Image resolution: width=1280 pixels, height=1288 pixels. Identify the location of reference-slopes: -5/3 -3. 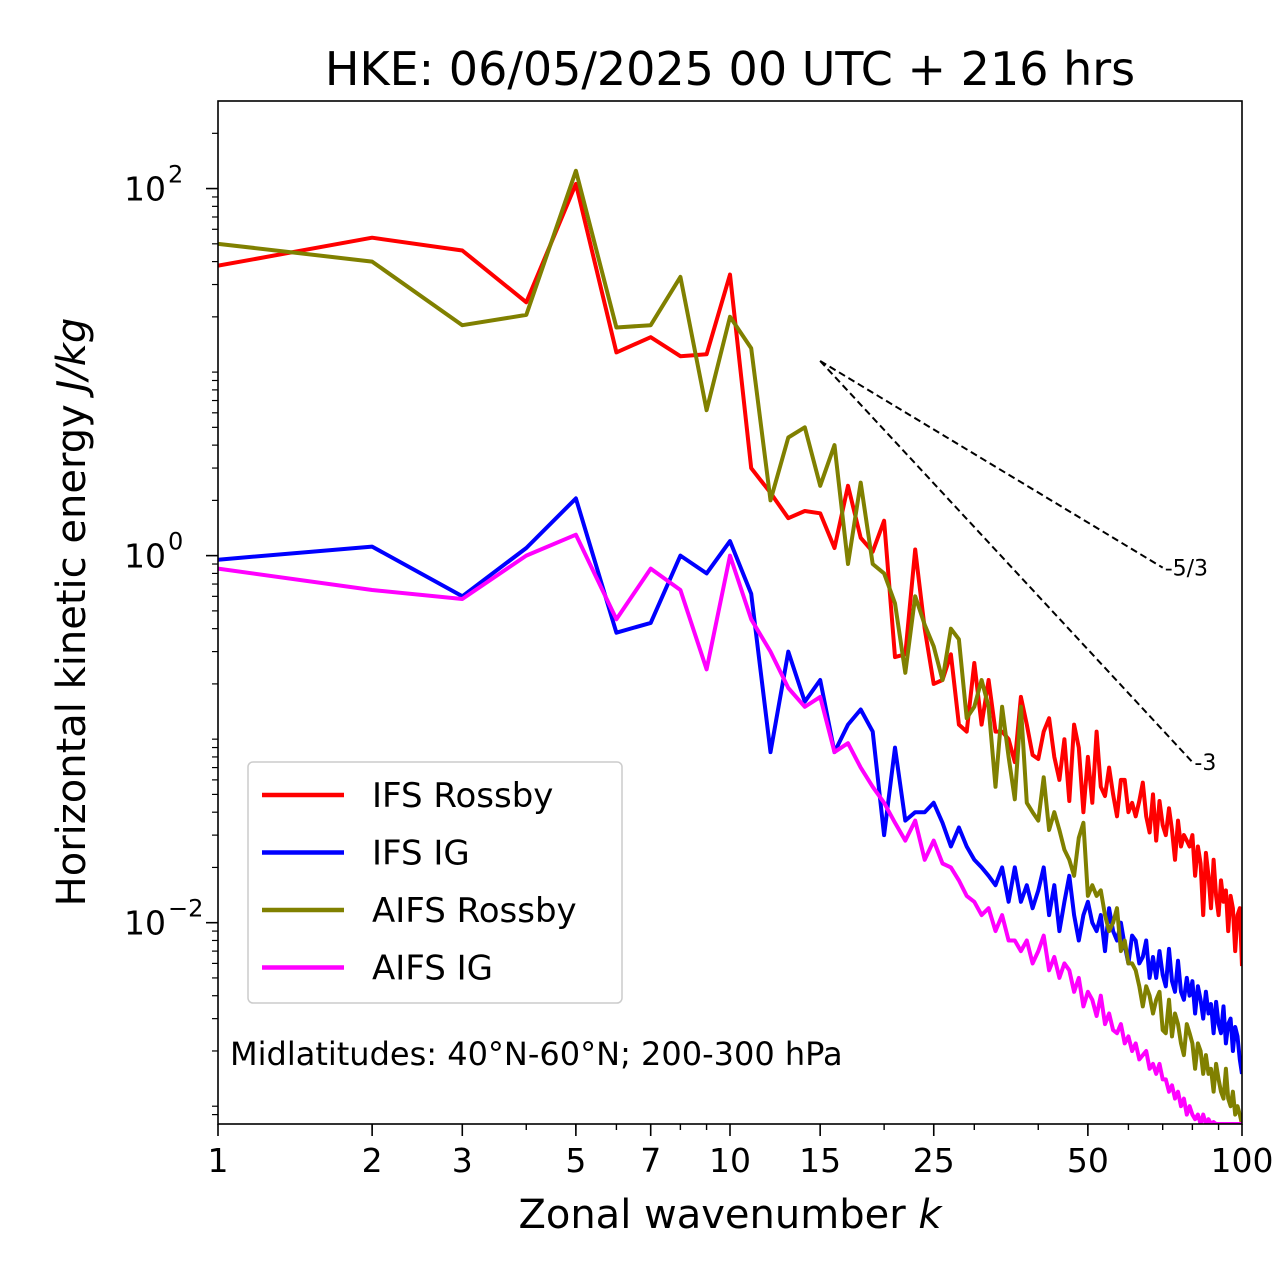
(1017, 568).